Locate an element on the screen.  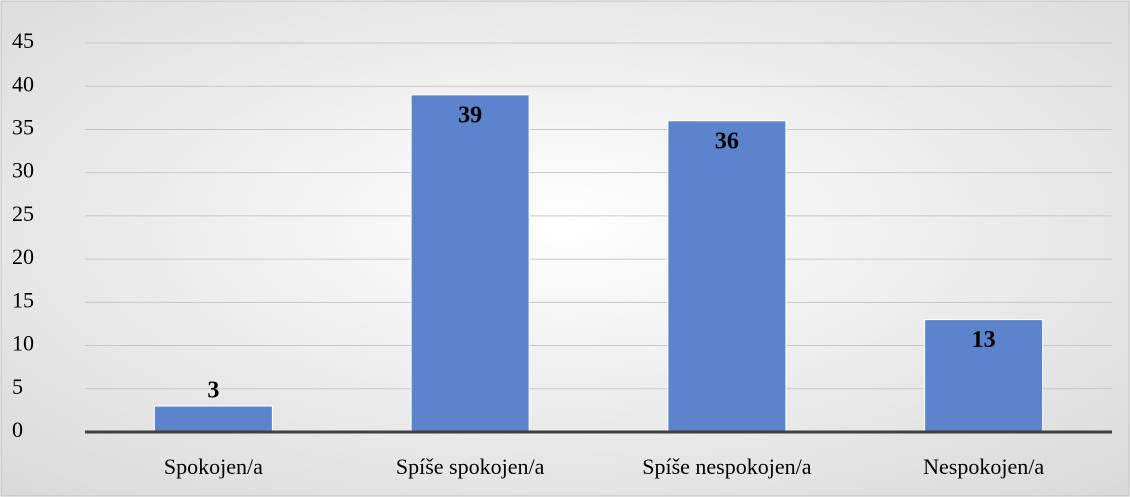
y-tick-label: 40 is located at coordinates (23, 83).